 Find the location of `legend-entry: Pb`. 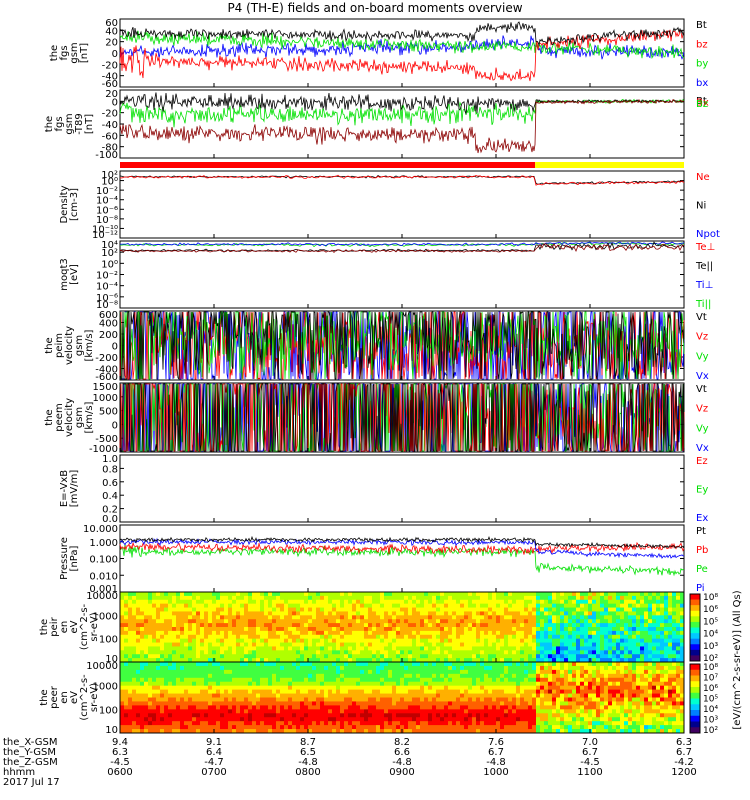

legend-entry: Pb is located at coordinates (702, 550).